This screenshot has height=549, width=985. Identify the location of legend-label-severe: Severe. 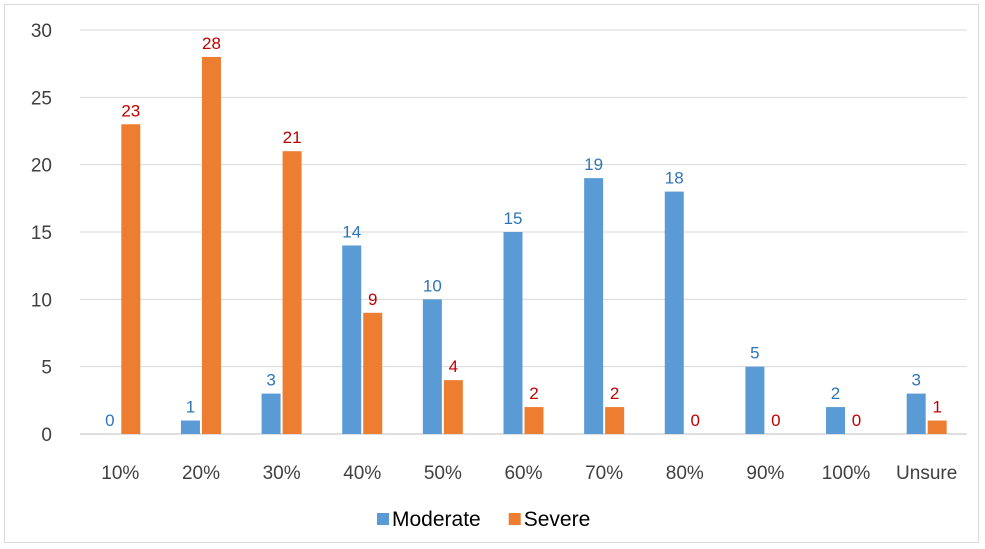
(557, 519).